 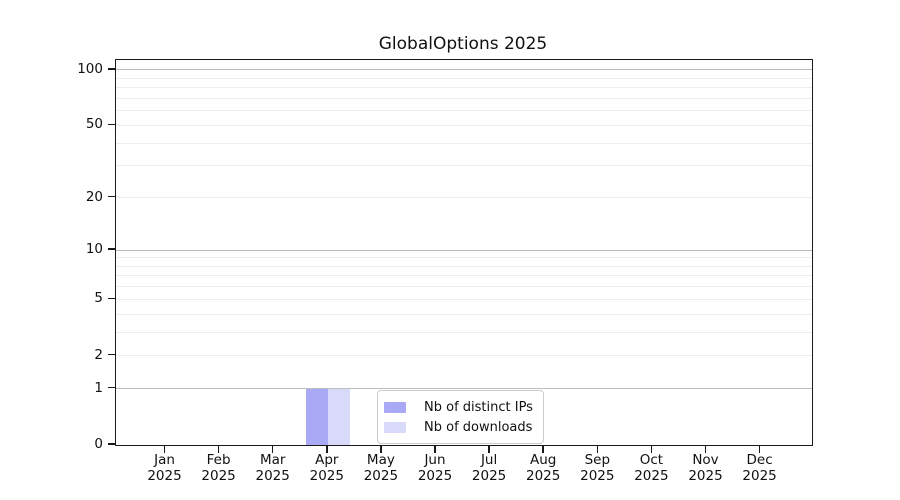 What do you see at coordinates (543, 460) in the screenshot?
I see `x-tick-month: Aug` at bounding box center [543, 460].